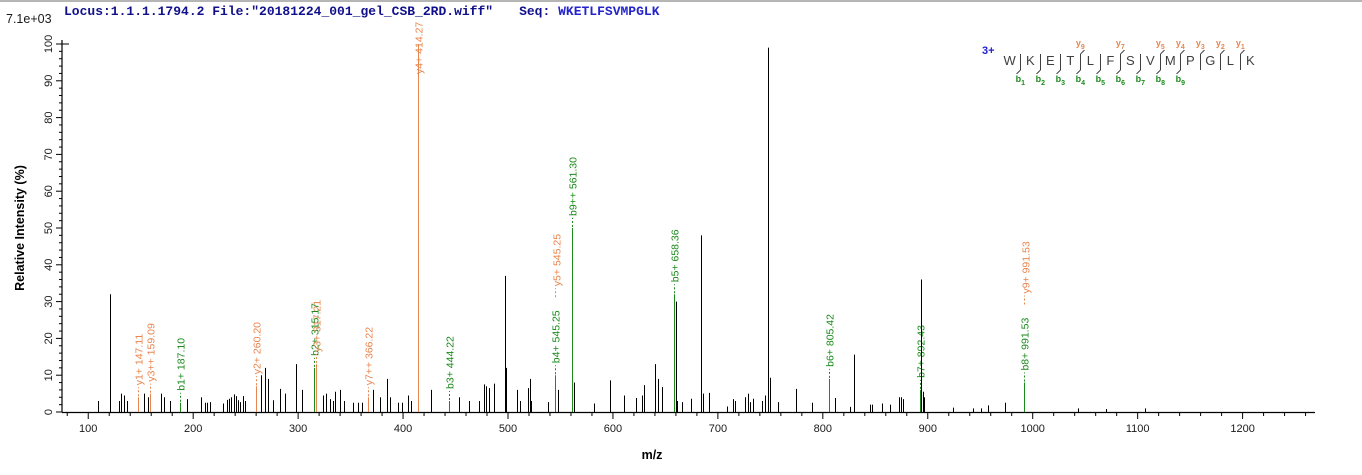 This screenshot has width=1362, height=475. I want to click on ion-label: b8+ 991.53, so click(1025, 344).